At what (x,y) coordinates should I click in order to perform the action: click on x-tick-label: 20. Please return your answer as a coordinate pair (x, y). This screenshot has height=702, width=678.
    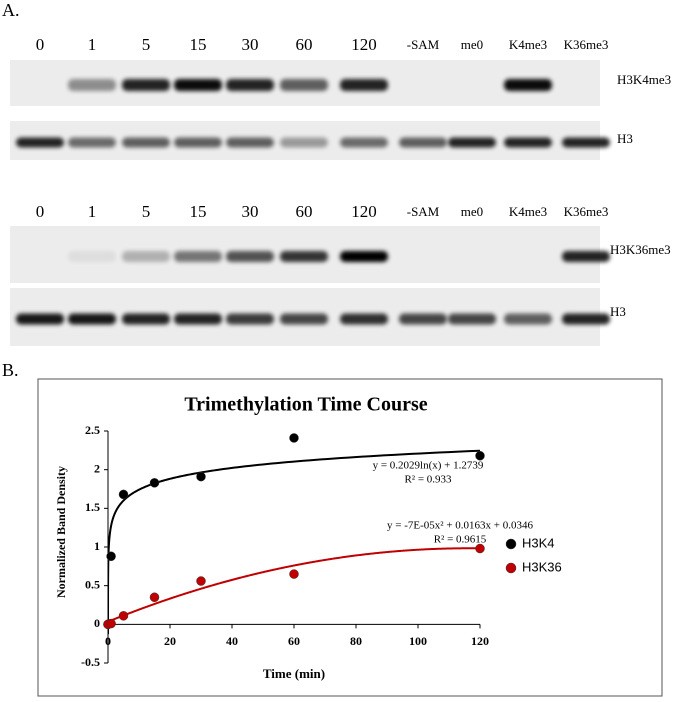
    Looking at the image, I should click on (170, 641).